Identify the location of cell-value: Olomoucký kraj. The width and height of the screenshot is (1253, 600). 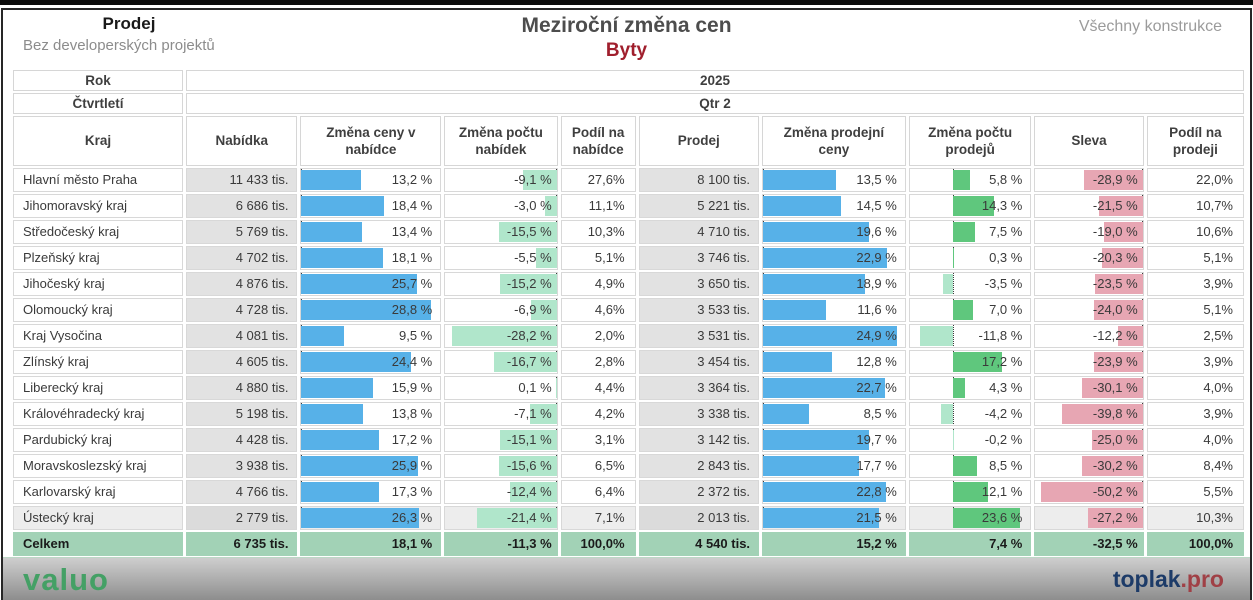
(68, 309).